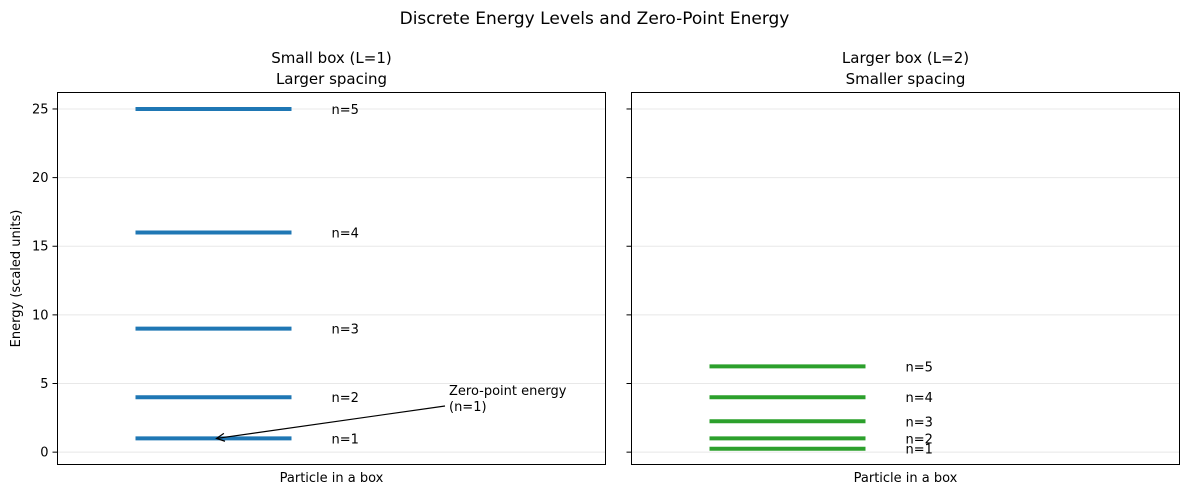  I want to click on right-panel-title-line1: Larger box (L=2), so click(905, 58).